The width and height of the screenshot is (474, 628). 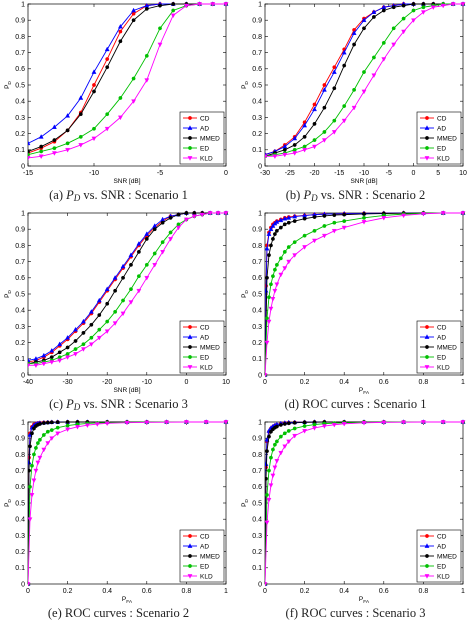 What do you see at coordinates (77, 407) in the screenshot?
I see `caption-math-sub: D` at bounding box center [77, 407].